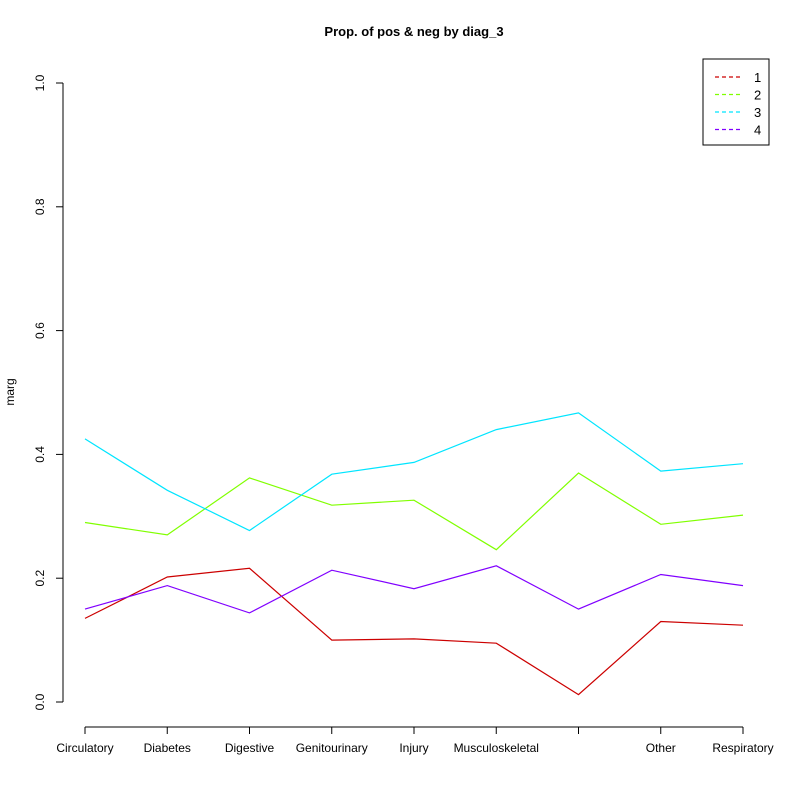 The height and width of the screenshot is (800, 800). What do you see at coordinates (40, 578) in the screenshot?
I see `y-tick-label: 0.2` at bounding box center [40, 578].